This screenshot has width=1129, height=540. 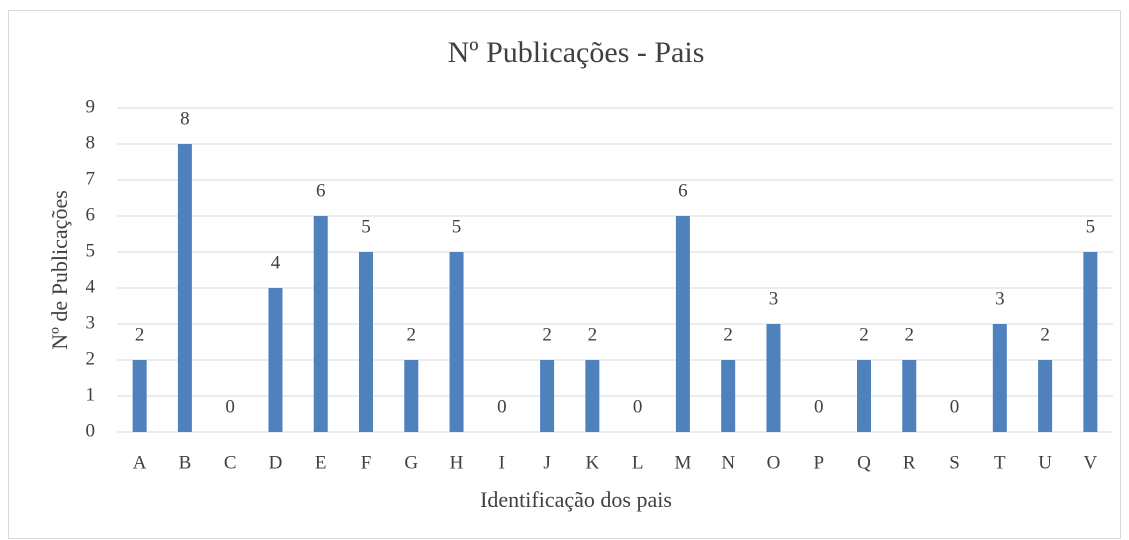 I want to click on x-tick-label: C, so click(x=230, y=462).